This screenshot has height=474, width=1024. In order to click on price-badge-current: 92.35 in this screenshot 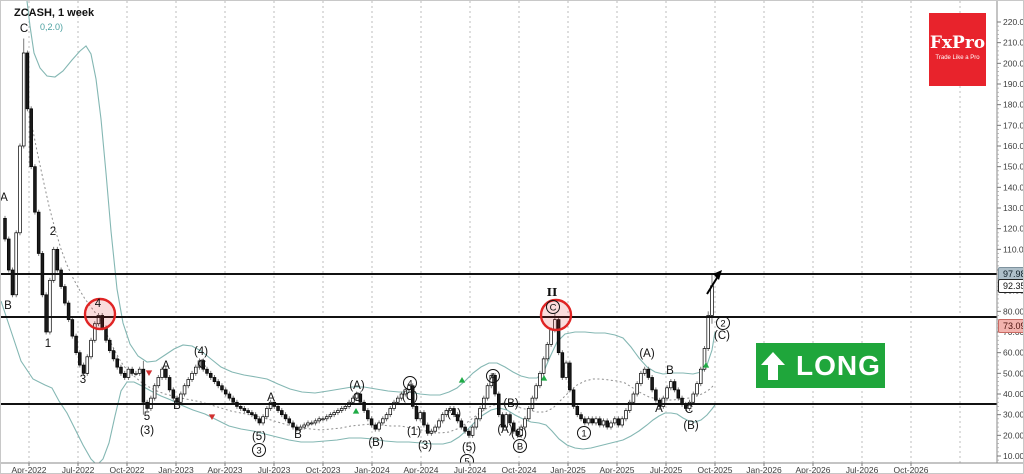, I will do `click(1010, 286)`.